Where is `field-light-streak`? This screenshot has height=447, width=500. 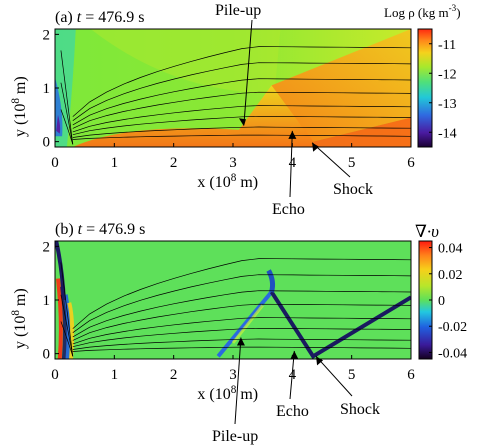 field-light-streak is located at coordinates (247, 324).